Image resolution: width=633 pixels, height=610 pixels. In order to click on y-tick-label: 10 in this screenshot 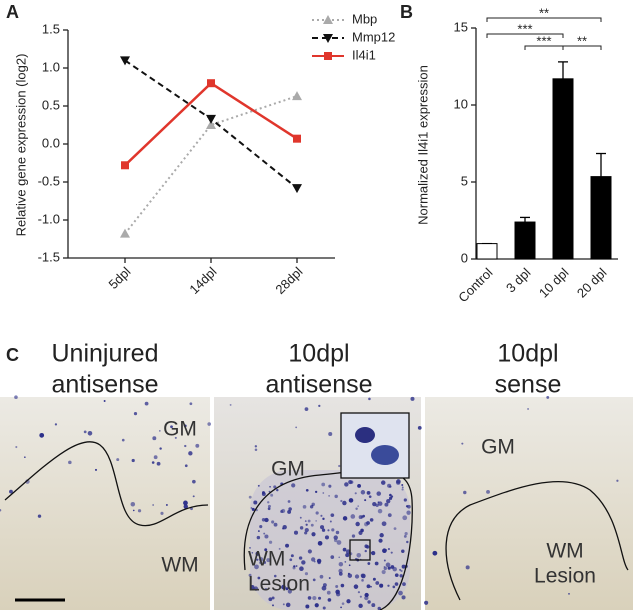, I will do `click(461, 103)`.